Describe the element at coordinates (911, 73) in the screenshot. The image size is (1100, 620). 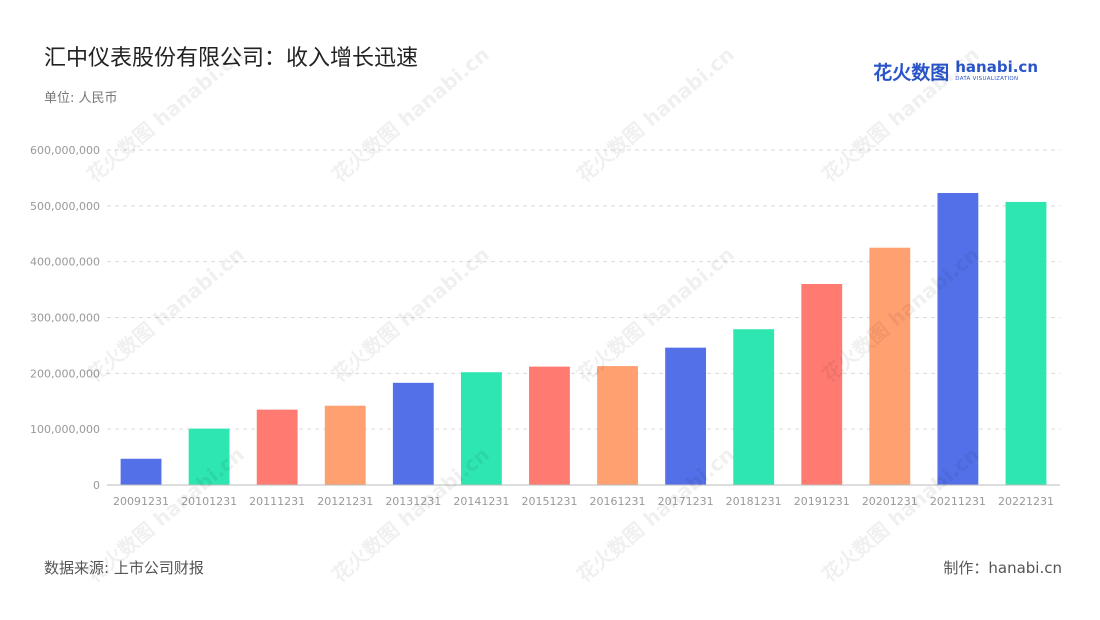
I see `brand-logo-cn: 花火数图` at that location.